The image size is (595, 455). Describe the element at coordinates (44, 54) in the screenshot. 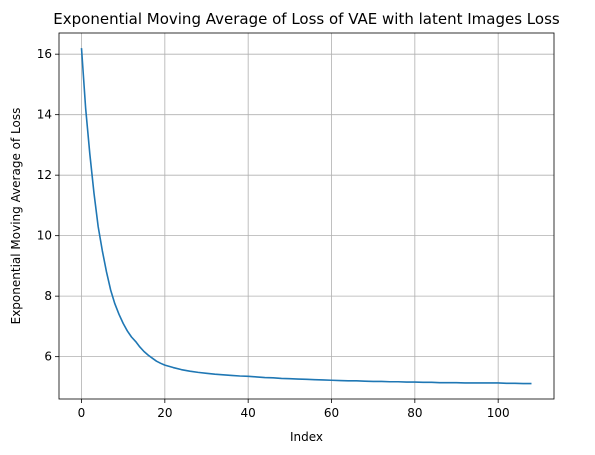

I see `y-tick-label: 16` at that location.